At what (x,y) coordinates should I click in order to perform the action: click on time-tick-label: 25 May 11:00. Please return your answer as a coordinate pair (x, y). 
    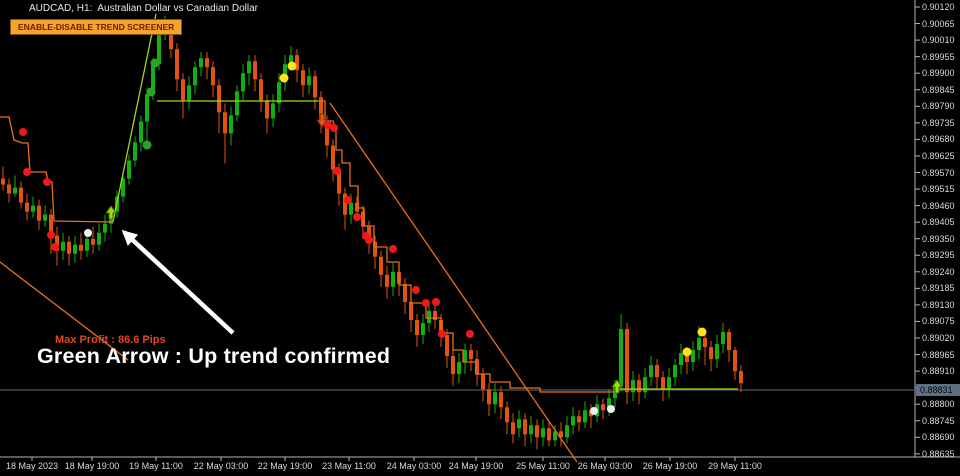
    Looking at the image, I should click on (543, 466).